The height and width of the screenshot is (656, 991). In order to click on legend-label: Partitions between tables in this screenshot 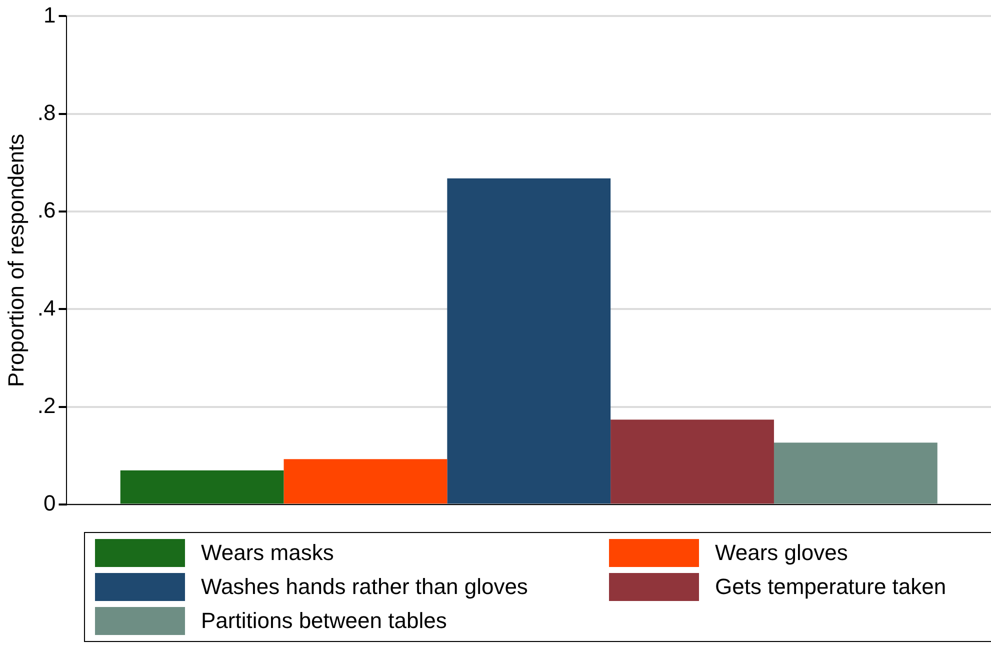, I will do `click(324, 621)`.